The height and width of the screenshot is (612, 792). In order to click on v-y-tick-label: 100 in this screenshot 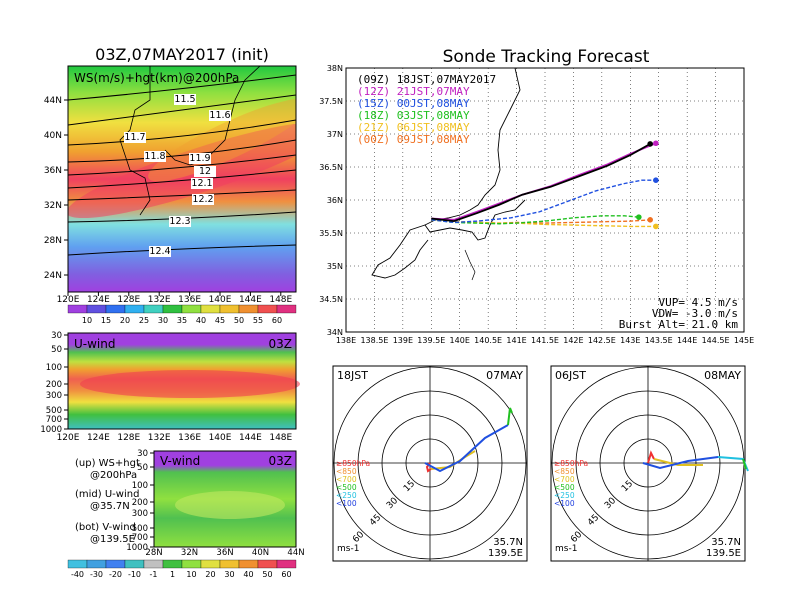, I will do `click(140, 486)`.